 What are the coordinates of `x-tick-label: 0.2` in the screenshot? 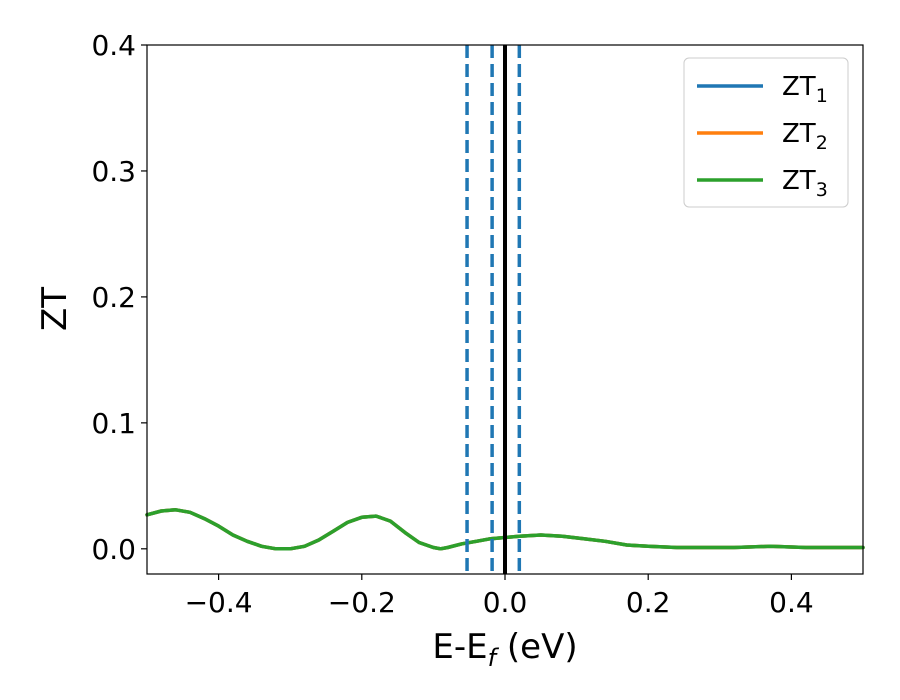 It's located at (648, 602).